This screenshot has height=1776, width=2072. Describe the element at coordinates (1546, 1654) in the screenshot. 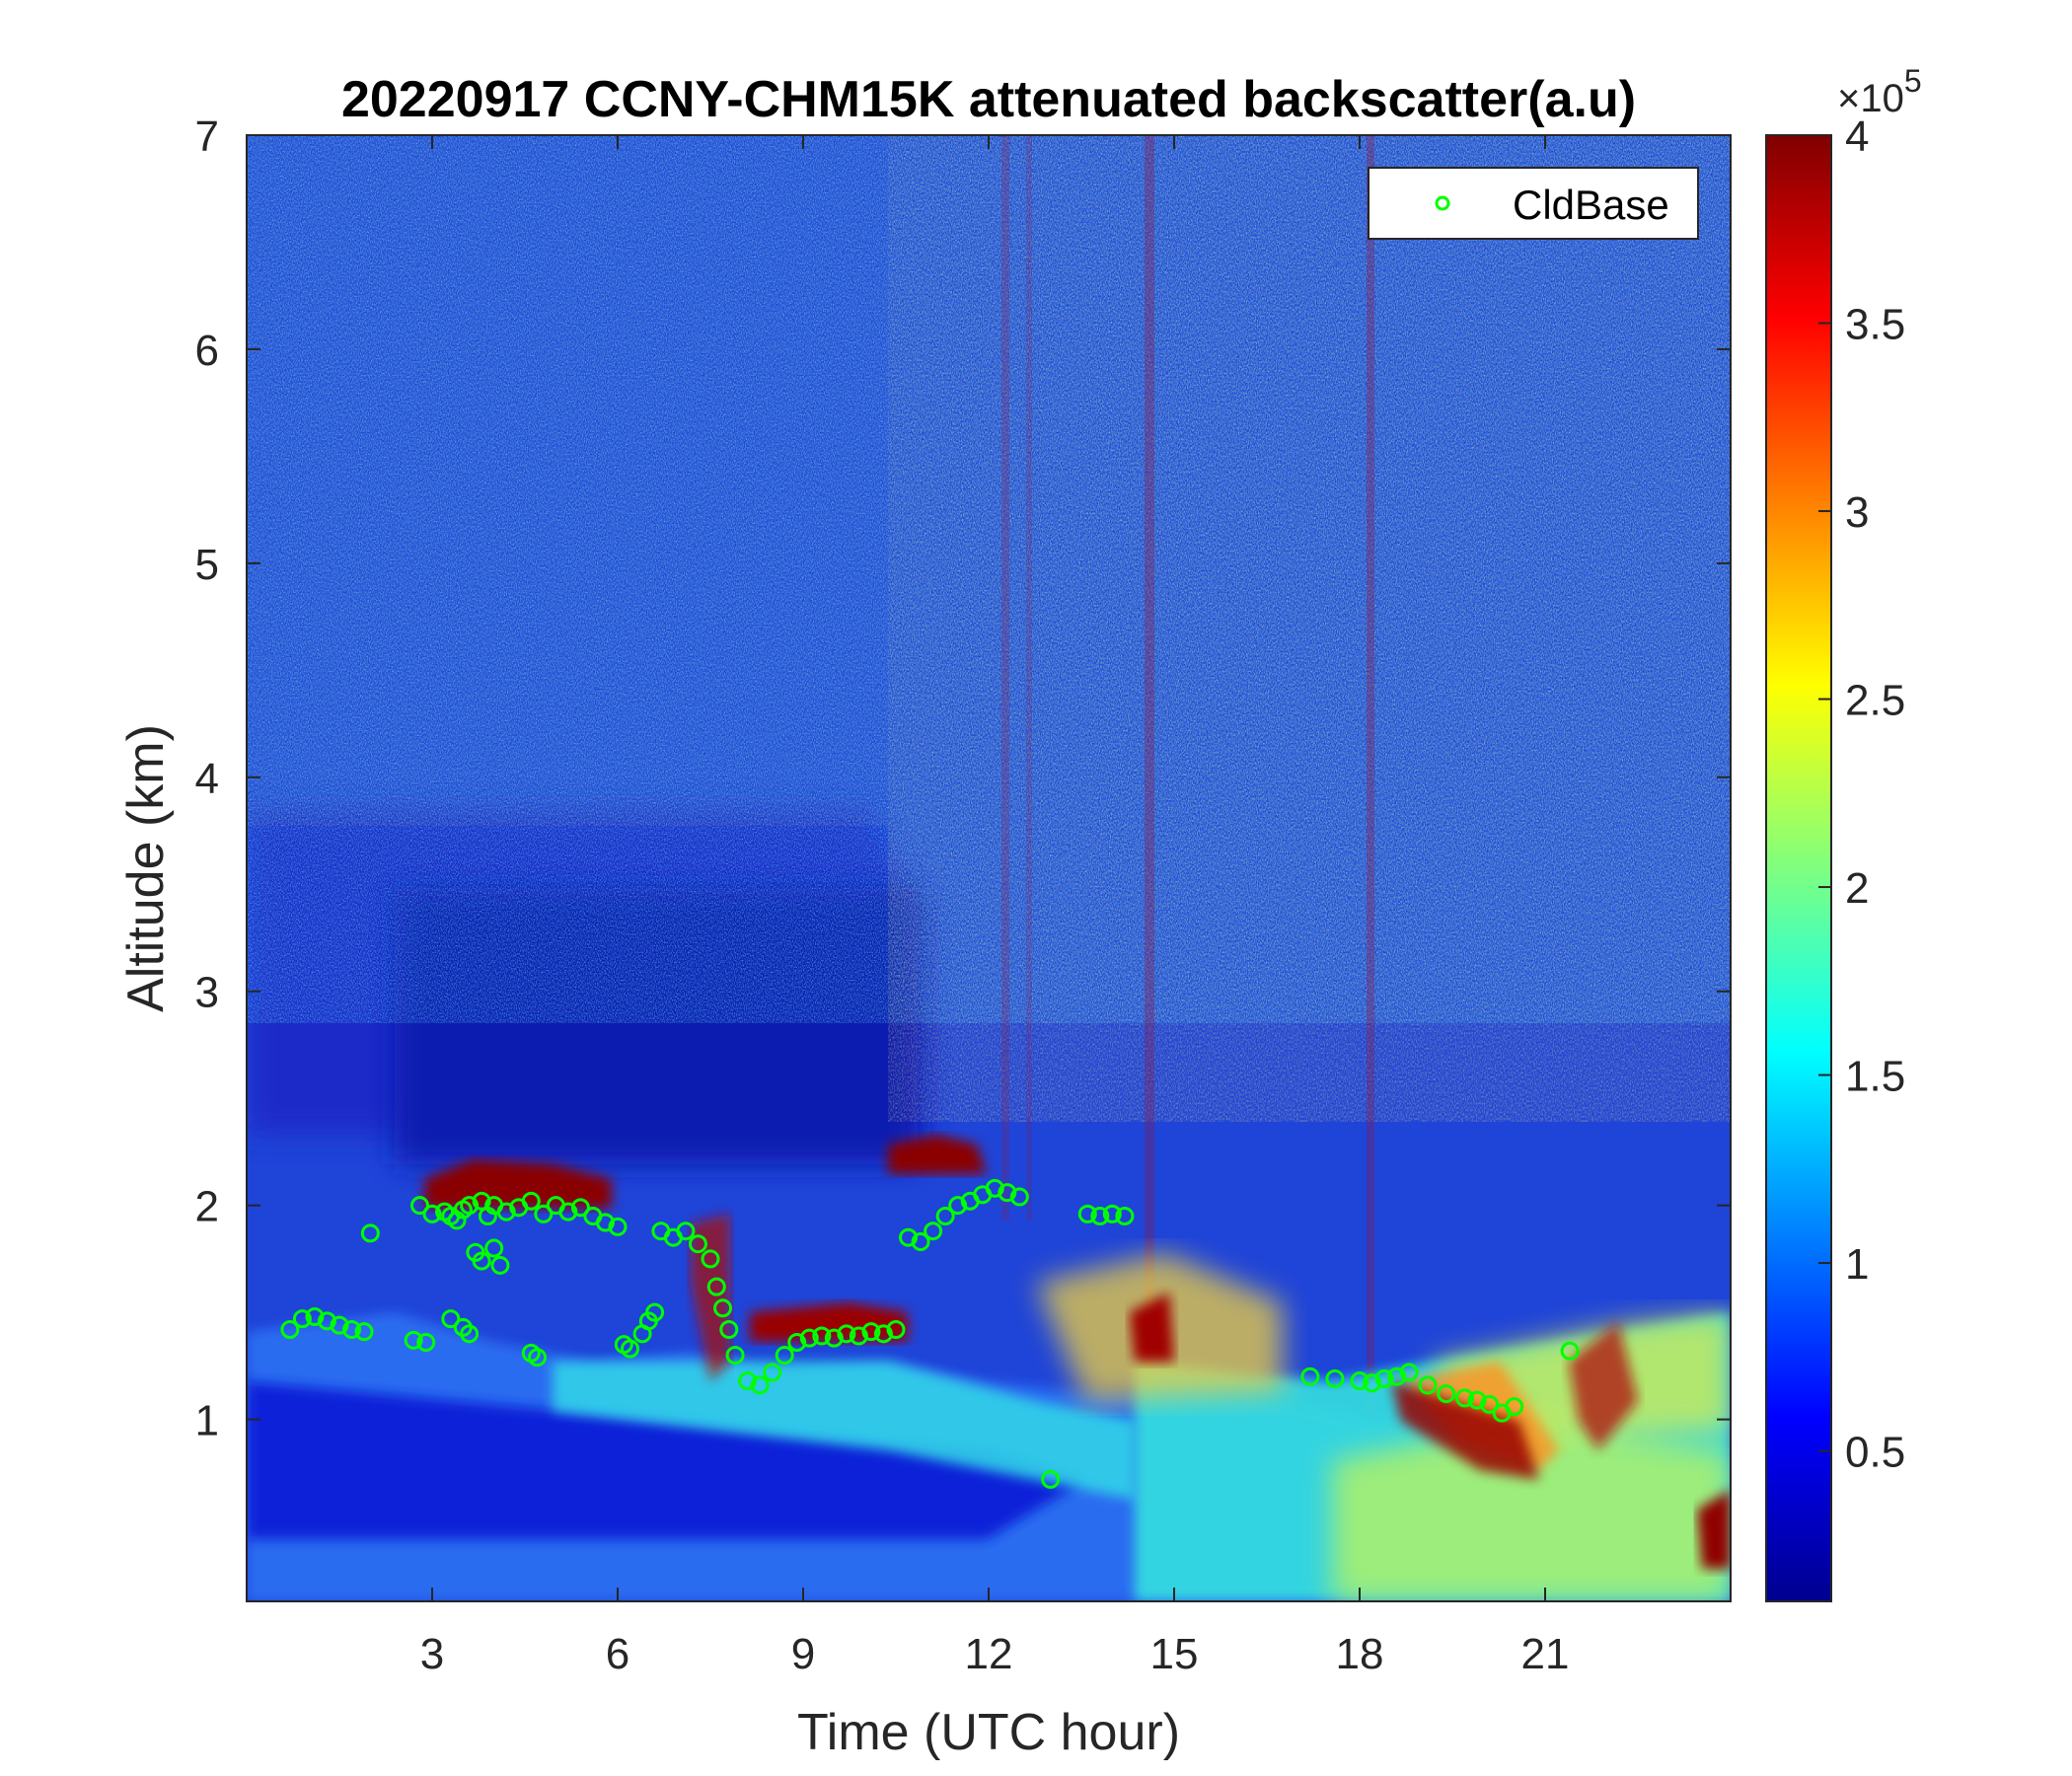

I see `x-tick-label-6: 21` at that location.